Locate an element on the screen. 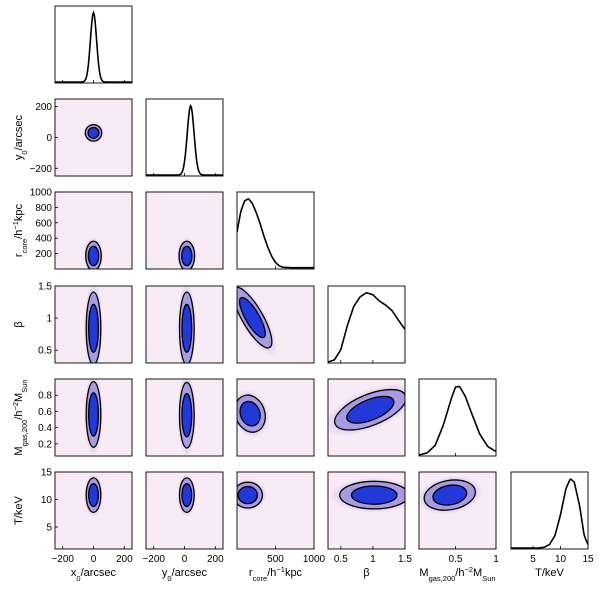  panel-mgas-vs-rcore is located at coordinates (275, 417).